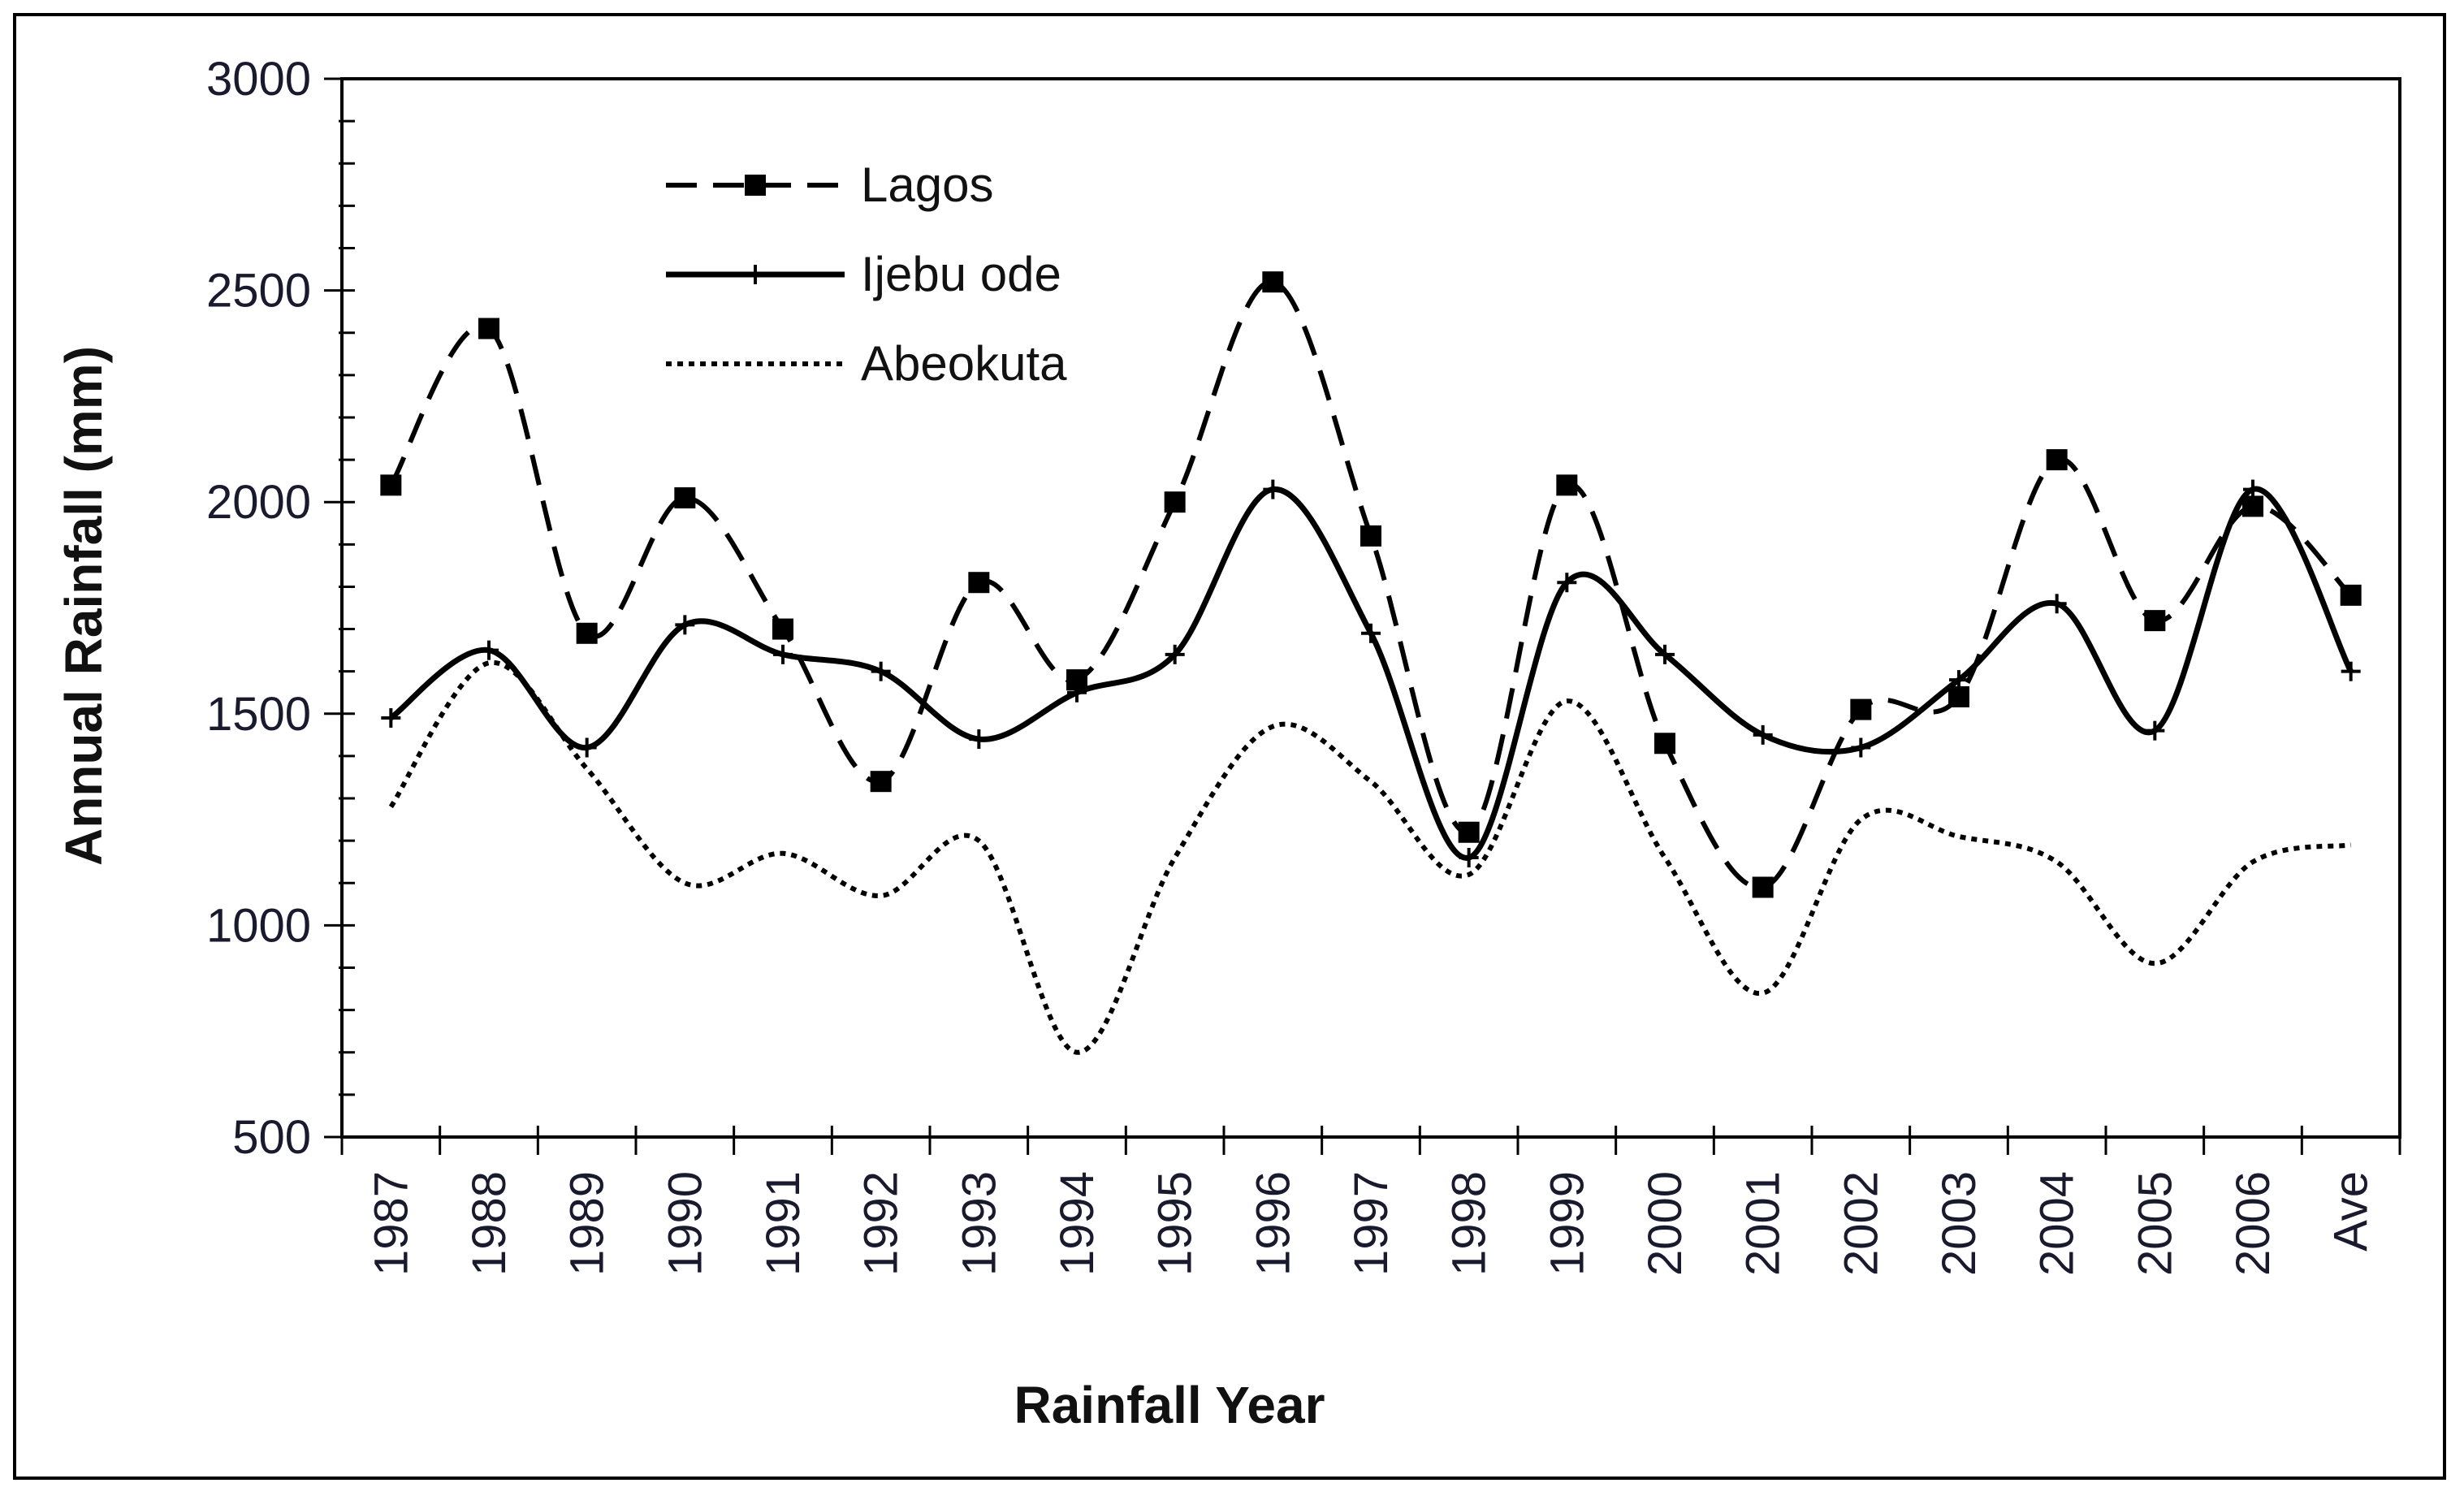 The image size is (2464, 1496). I want to click on y-tick-label: 1000, so click(258, 925).